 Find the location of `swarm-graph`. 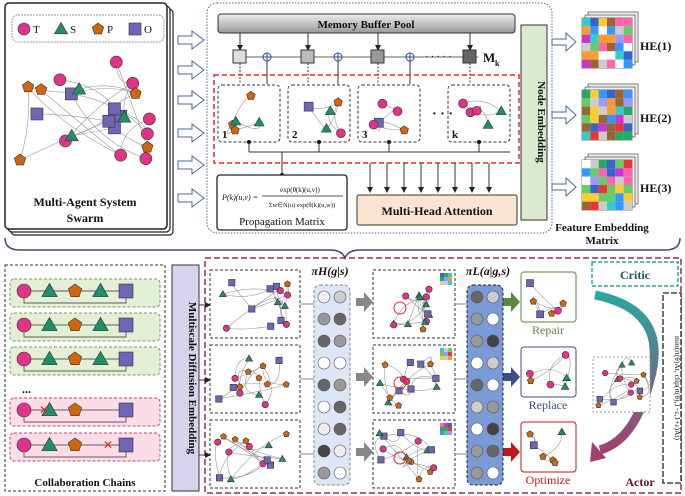

swarm-graph is located at coordinates (84, 110).